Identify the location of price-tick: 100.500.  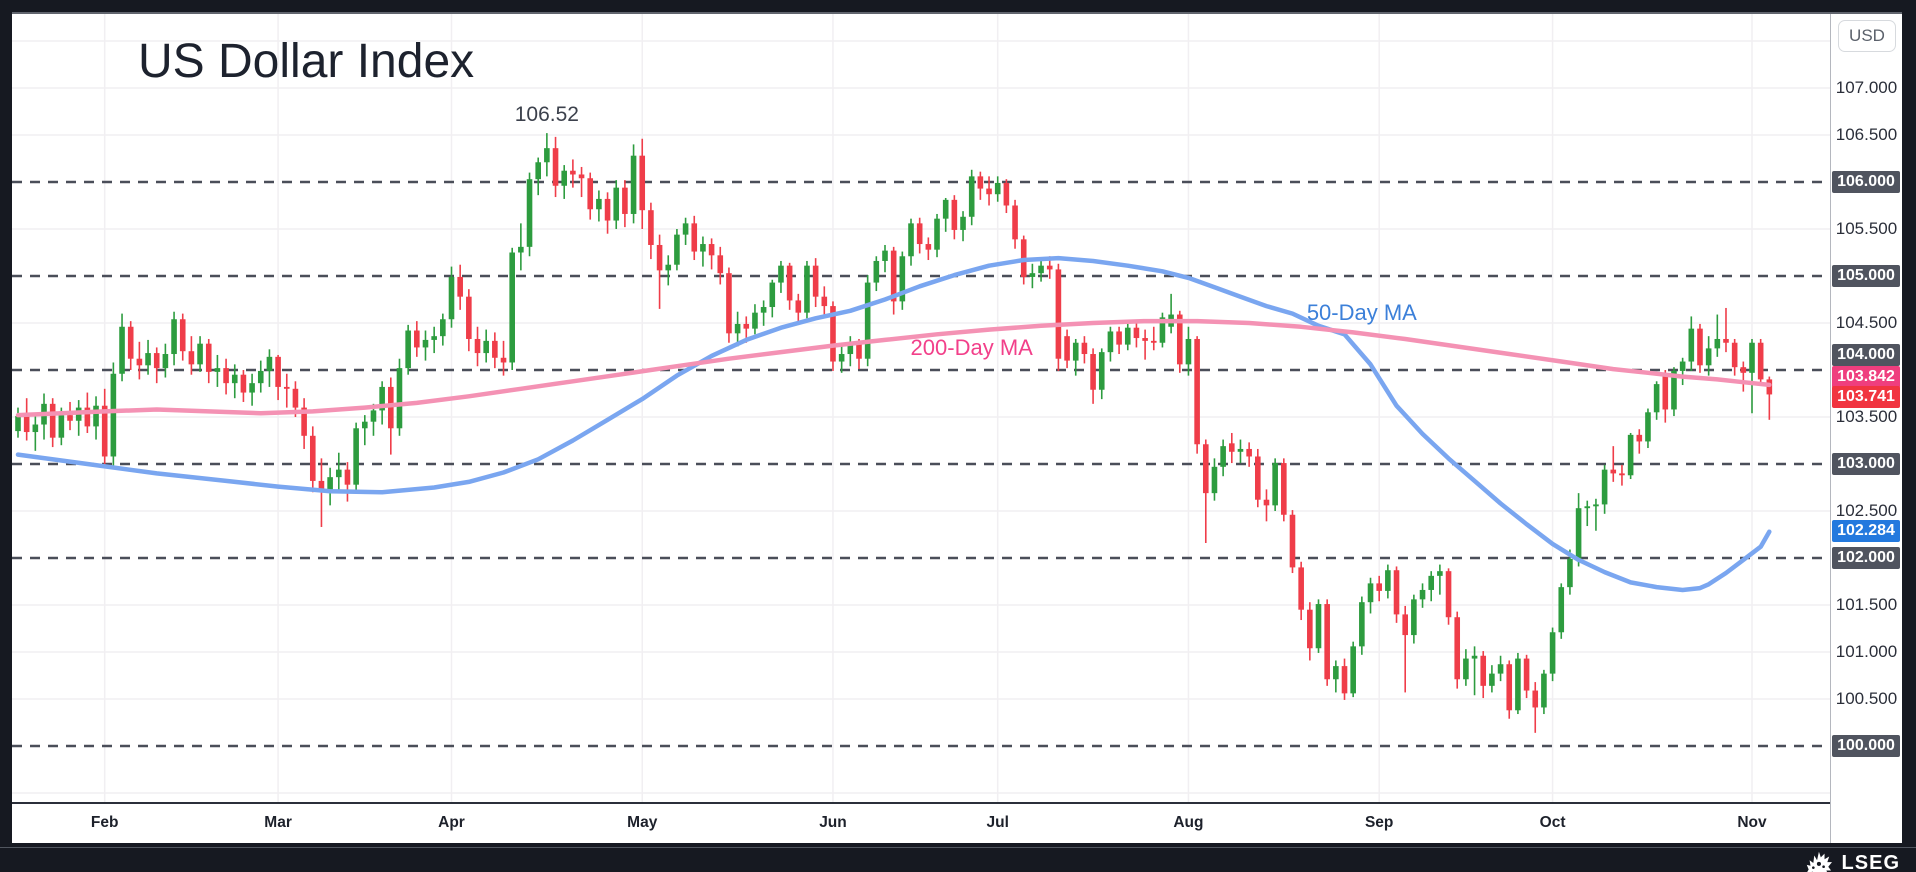
(1866, 698).